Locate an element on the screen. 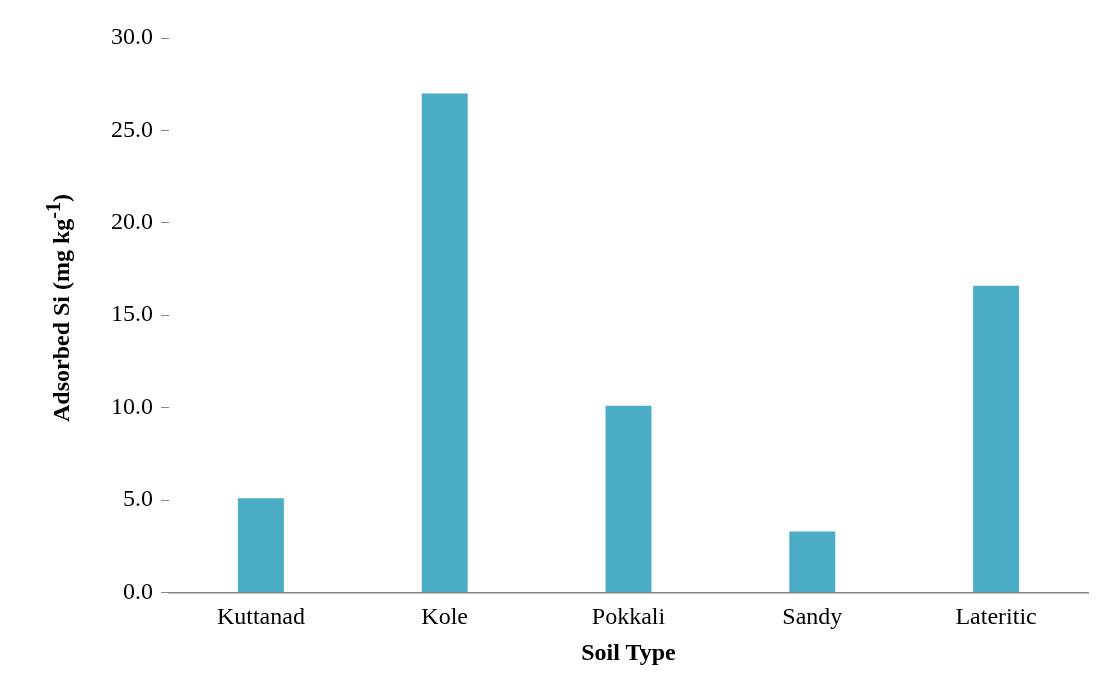  x-tick-label: Lateritic is located at coordinates (996, 616).